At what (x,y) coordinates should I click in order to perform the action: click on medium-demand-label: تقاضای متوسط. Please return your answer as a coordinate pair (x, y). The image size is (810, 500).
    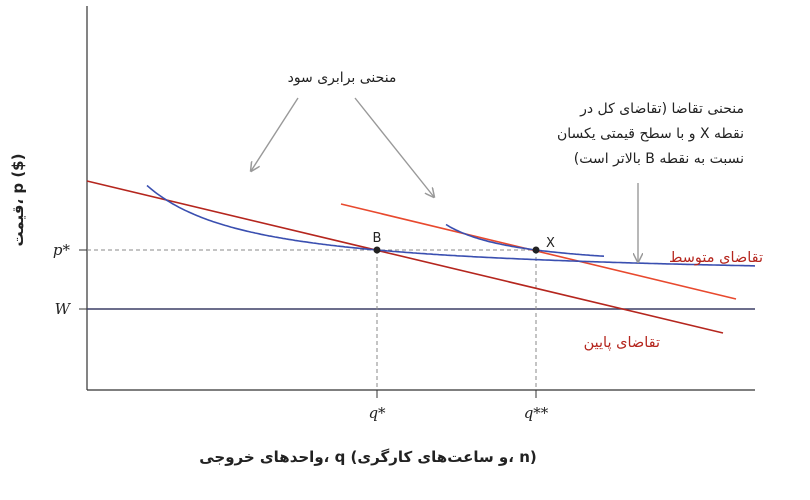
    Looking at the image, I should click on (716, 258).